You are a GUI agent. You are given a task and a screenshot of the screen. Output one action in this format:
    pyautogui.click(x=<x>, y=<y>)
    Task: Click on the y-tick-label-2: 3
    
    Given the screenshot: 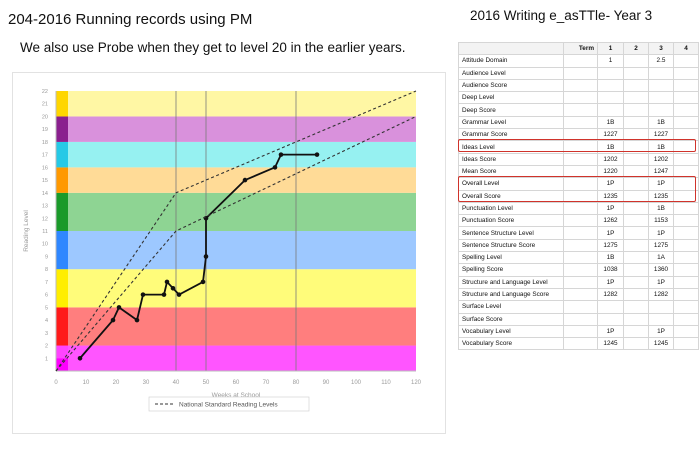 What is the action you would take?
    pyautogui.click(x=46, y=334)
    